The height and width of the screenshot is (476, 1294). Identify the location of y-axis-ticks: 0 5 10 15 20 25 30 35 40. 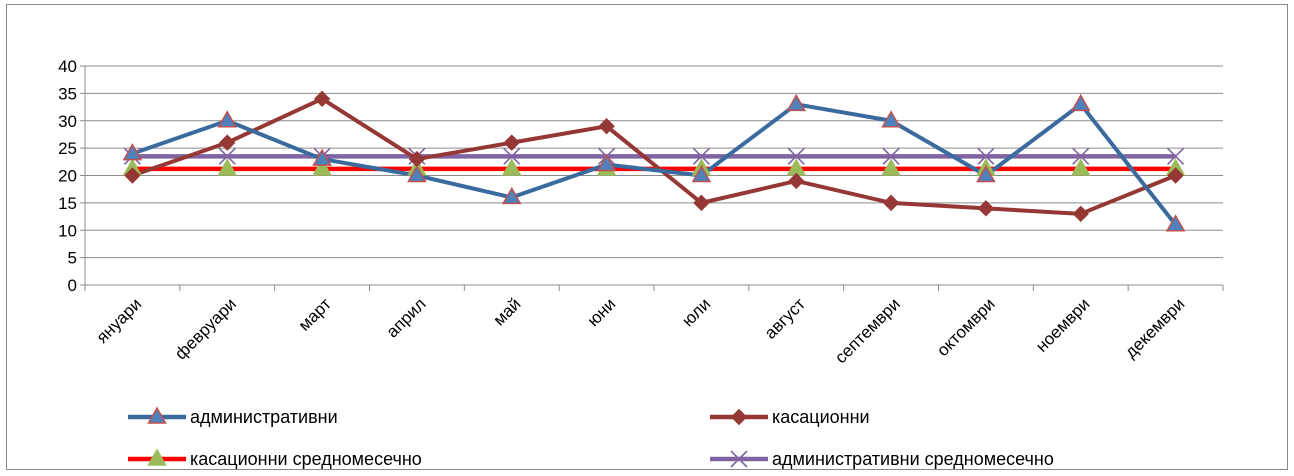
(67, 176).